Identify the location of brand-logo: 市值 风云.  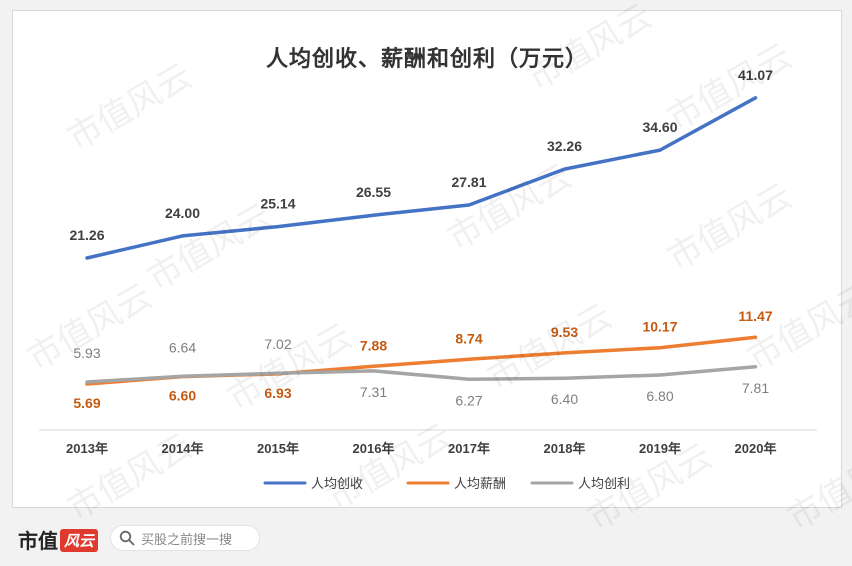
(58, 539).